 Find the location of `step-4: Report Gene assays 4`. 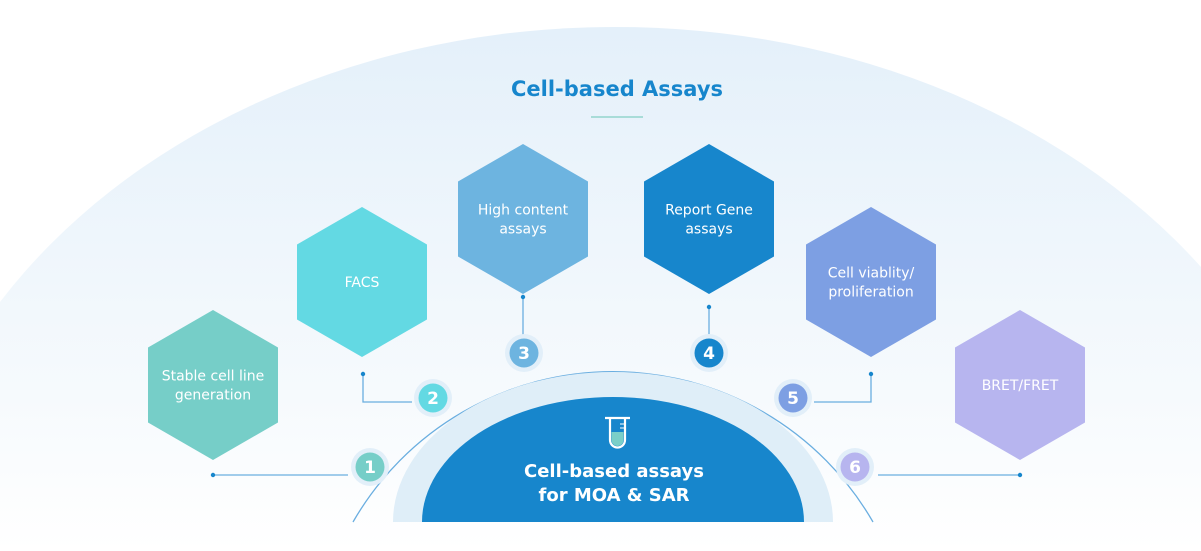

step-4: Report Gene assays 4 is located at coordinates (709, 258).